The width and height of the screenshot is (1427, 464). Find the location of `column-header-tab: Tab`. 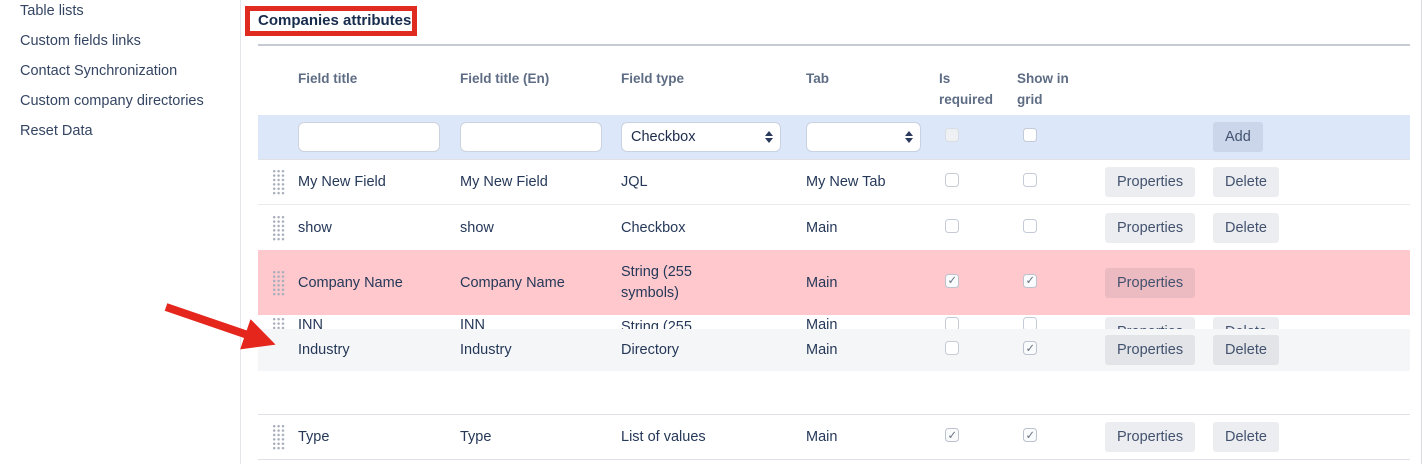

column-header-tab: Tab is located at coordinates (817, 78).